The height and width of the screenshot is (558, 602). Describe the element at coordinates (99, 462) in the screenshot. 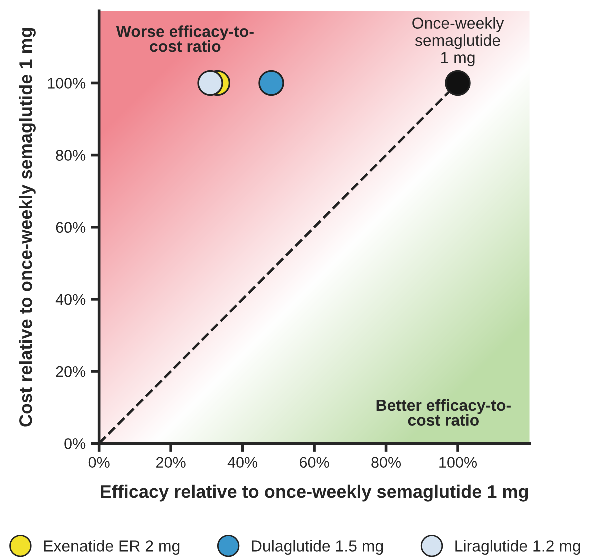

I see `x-tick-label: 0%` at that location.